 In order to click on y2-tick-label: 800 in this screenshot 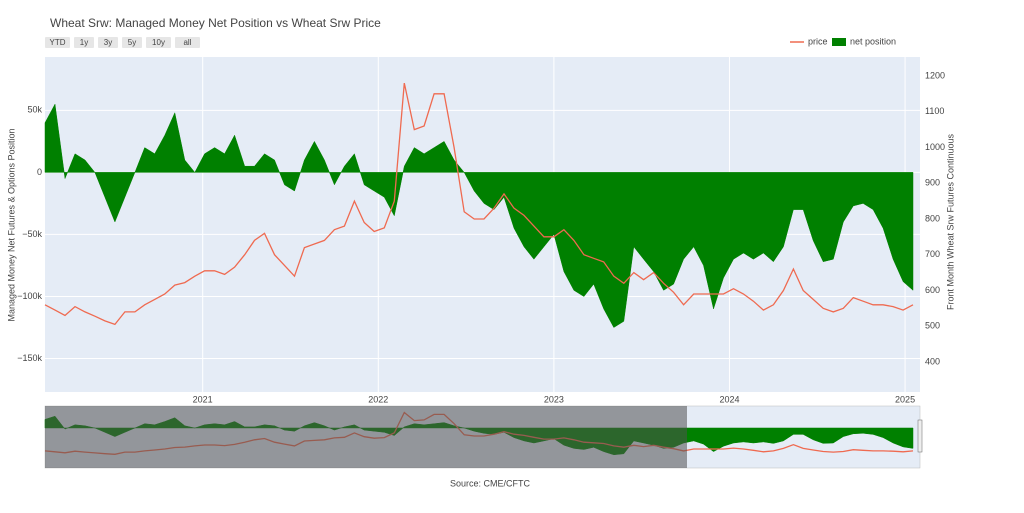, I will do `click(932, 218)`.